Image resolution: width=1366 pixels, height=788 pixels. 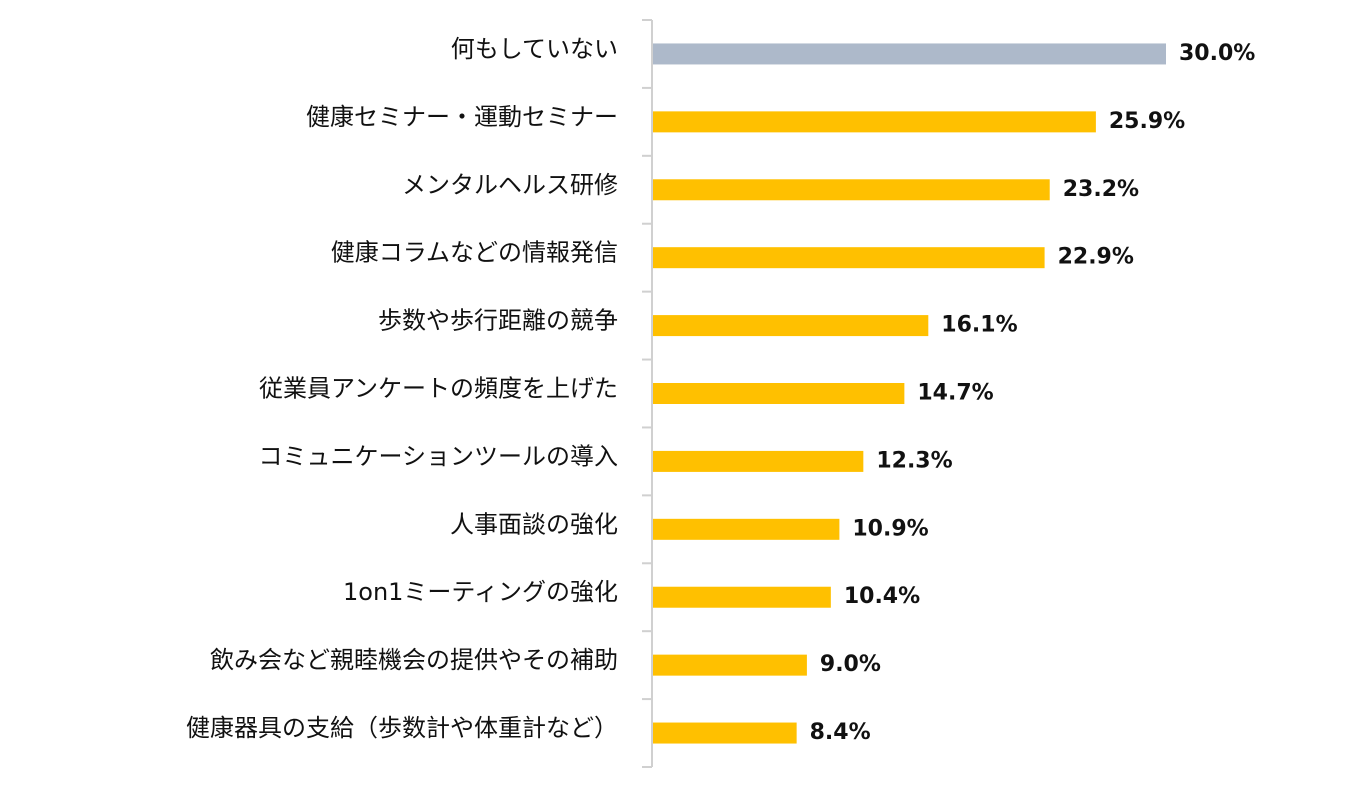 I want to click on category-label: メンタルヘルス研修, so click(x=510, y=185).